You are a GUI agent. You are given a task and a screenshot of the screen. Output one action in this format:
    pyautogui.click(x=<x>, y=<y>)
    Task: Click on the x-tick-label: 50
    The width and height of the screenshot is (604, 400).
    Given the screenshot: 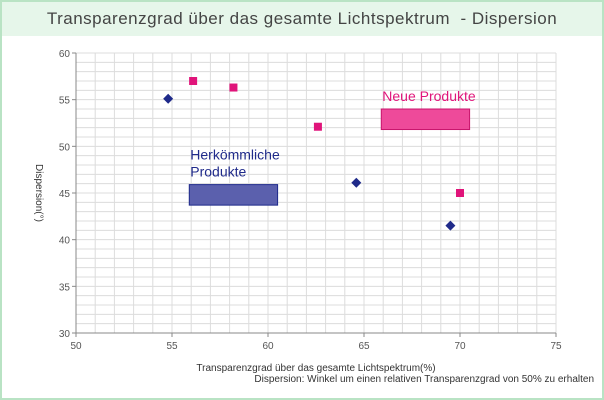 What is the action you would take?
    pyautogui.click(x=76, y=346)
    